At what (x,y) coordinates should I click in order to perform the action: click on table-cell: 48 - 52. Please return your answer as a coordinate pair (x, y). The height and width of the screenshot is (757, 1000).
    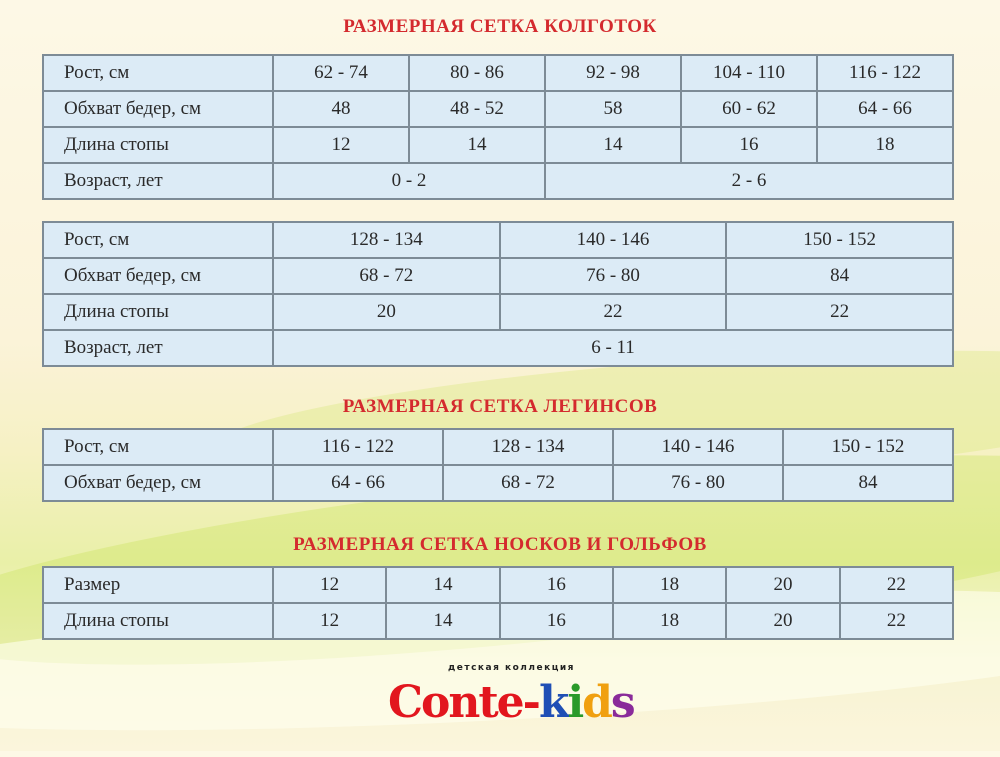
    Looking at the image, I should click on (477, 109).